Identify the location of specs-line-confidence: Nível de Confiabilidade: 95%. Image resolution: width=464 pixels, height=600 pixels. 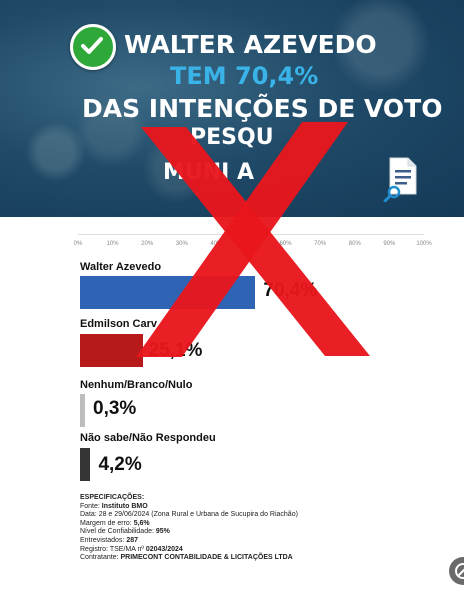
(125, 532).